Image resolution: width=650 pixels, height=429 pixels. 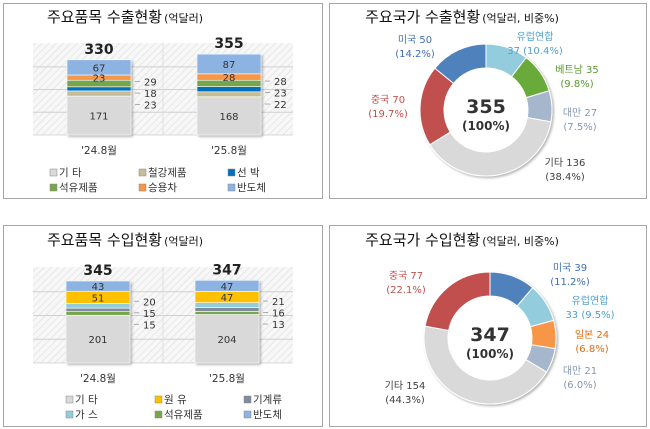 I want to click on center-total: 355, so click(x=486, y=107).